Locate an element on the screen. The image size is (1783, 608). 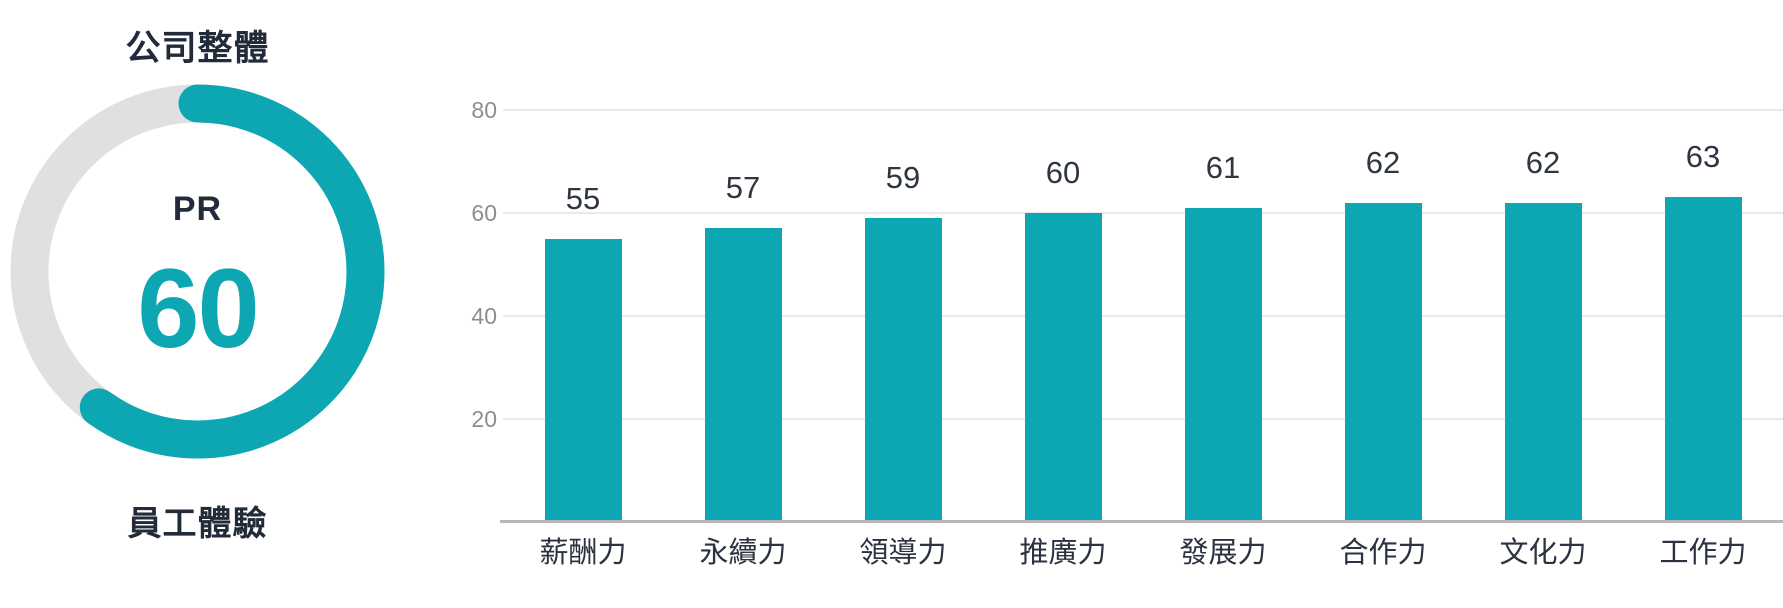
x-axis-category-label: 發展力 is located at coordinates (1223, 553).